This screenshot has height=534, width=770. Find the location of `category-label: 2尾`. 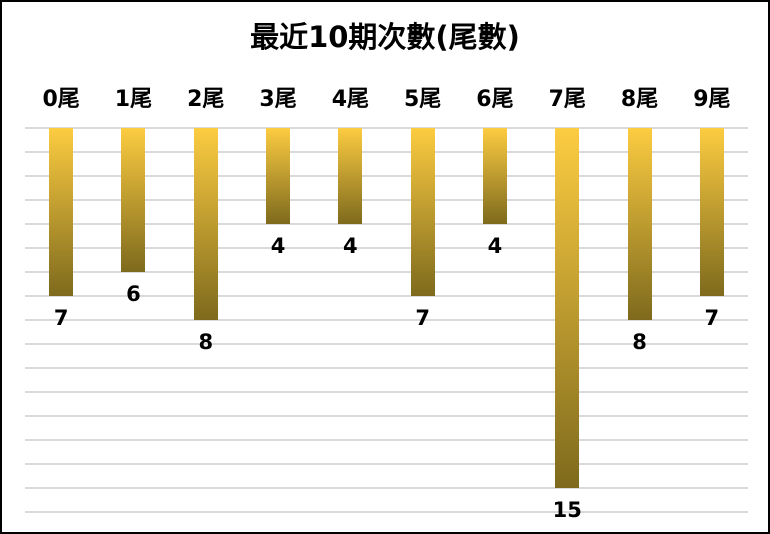

category-label: 2尾 is located at coordinates (206, 99).